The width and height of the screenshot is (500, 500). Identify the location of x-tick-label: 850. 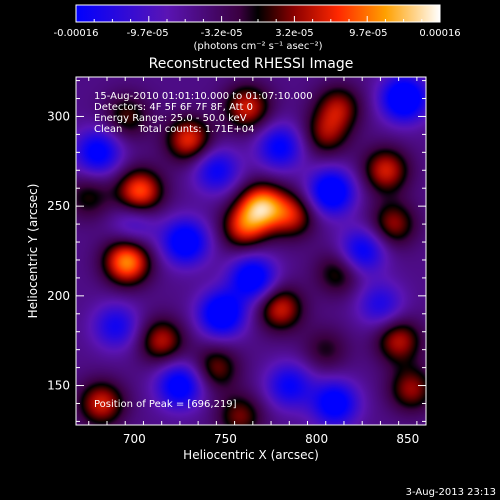
(407, 439).